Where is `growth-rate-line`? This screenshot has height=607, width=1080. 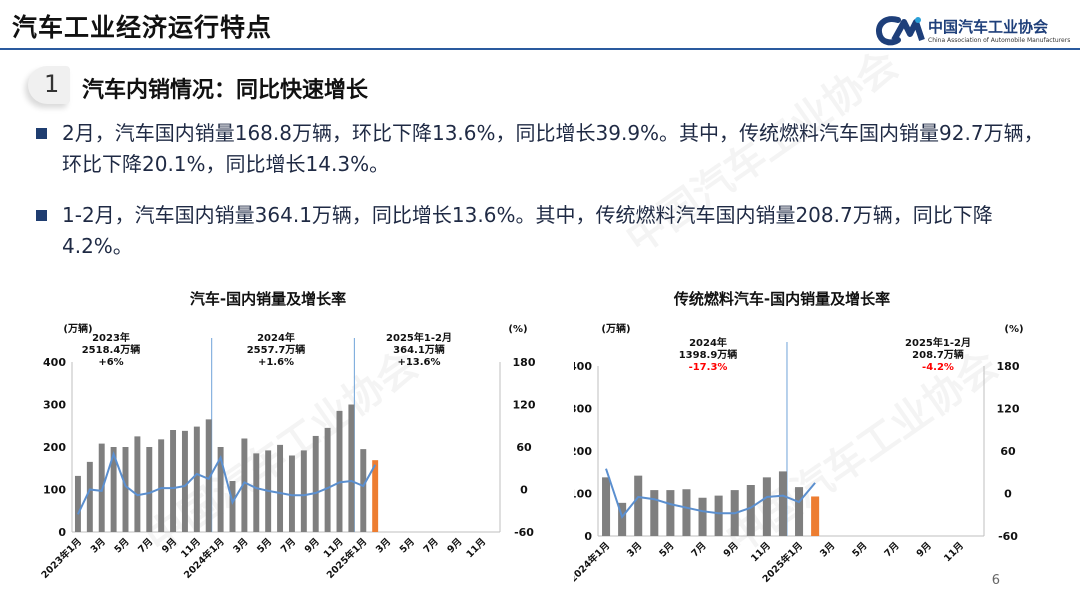
growth-rate-line is located at coordinates (226, 483).